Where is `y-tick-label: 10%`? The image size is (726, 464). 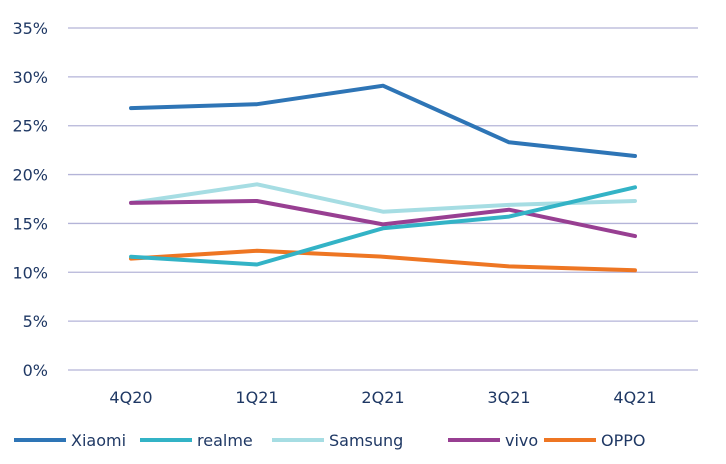
y-tick-label: 10% is located at coordinates (30, 272).